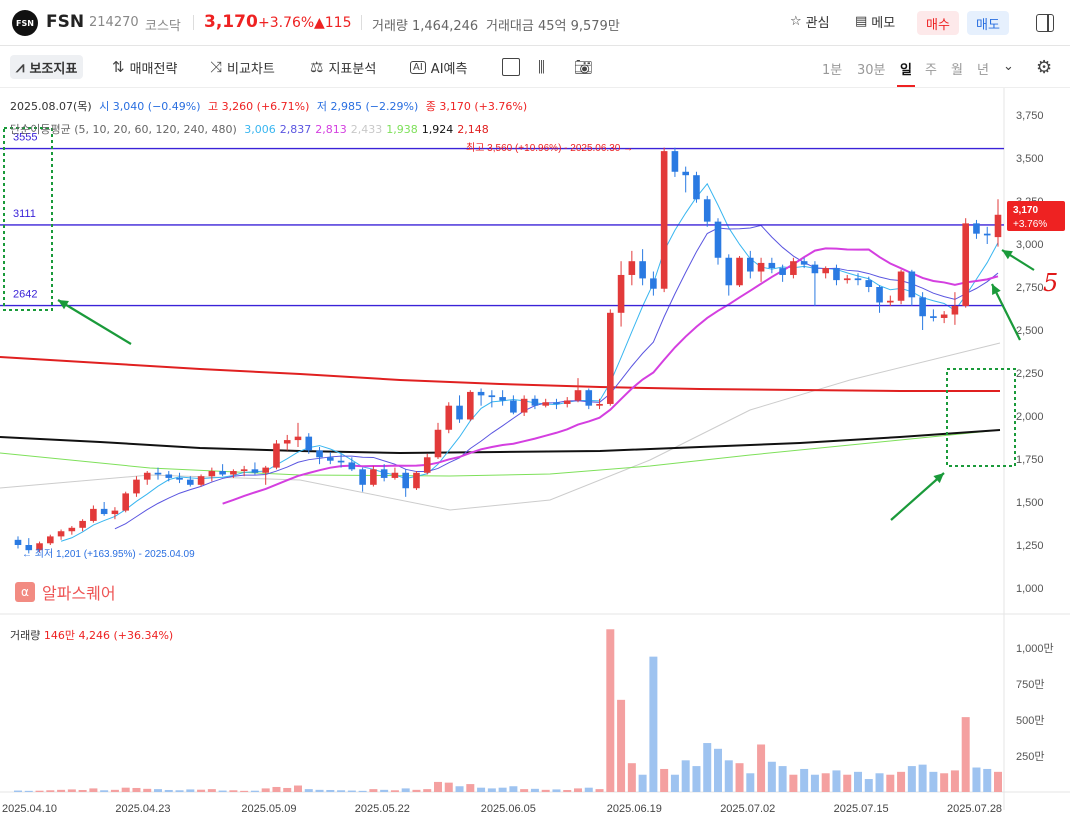  What do you see at coordinates (906, 73) in the screenshot?
I see `period-day: 일` at bounding box center [906, 73].